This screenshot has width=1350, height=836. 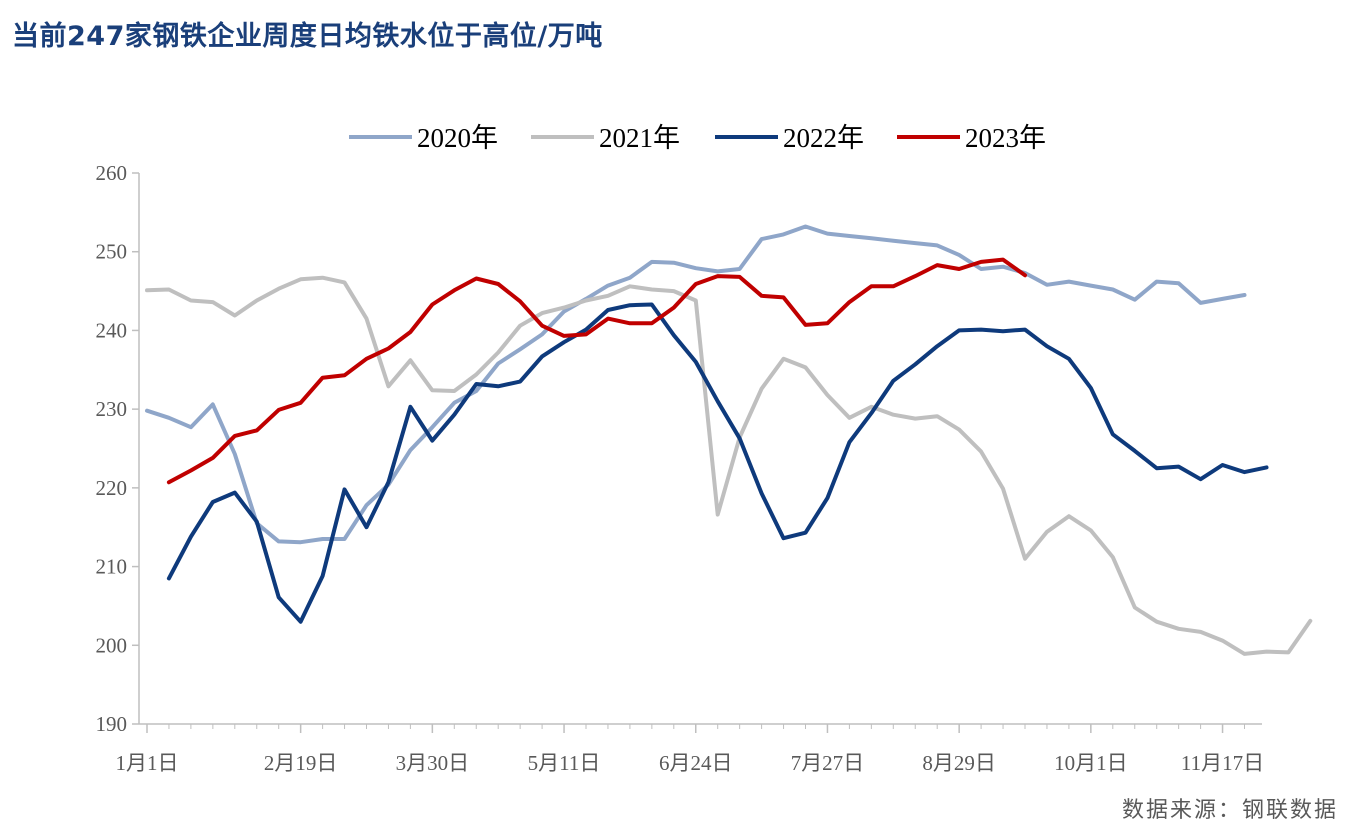 I want to click on y-tick-label: 250, so click(x=112, y=252).